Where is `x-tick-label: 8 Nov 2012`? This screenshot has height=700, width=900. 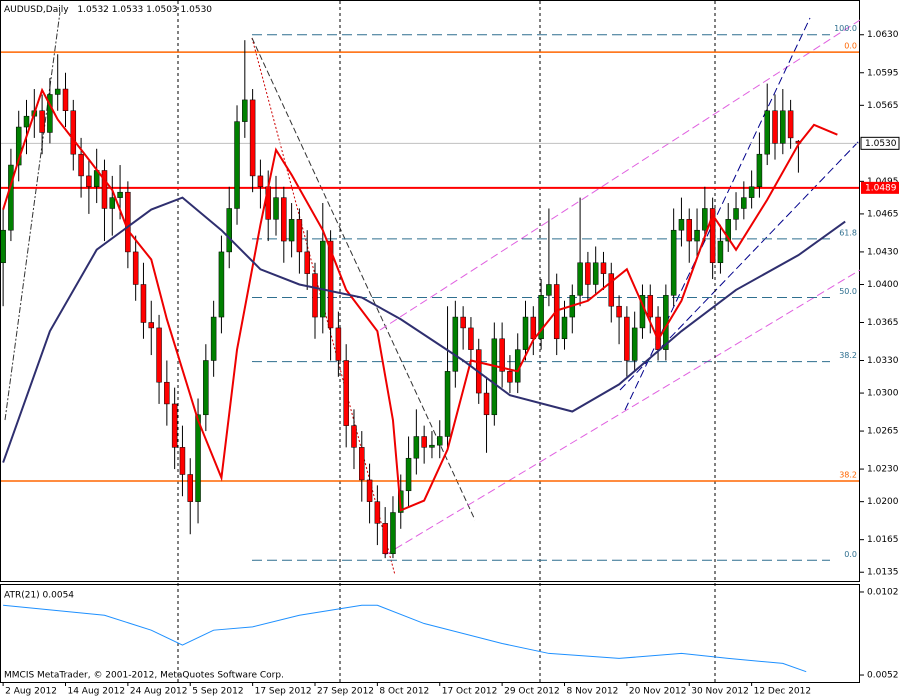
x-tick-label: 8 Nov 2012 is located at coordinates (592, 692).